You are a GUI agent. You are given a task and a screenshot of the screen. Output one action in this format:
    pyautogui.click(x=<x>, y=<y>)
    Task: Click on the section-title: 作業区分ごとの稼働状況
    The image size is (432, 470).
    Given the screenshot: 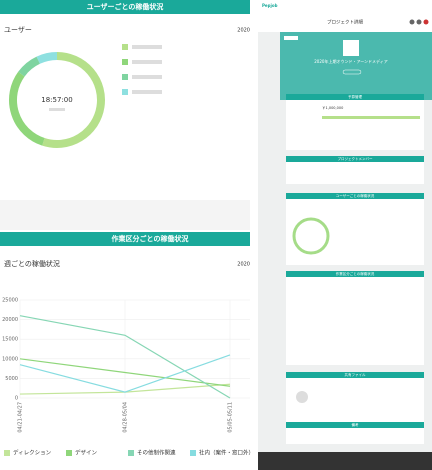 What is the action you would take?
    pyautogui.click(x=355, y=273)
    